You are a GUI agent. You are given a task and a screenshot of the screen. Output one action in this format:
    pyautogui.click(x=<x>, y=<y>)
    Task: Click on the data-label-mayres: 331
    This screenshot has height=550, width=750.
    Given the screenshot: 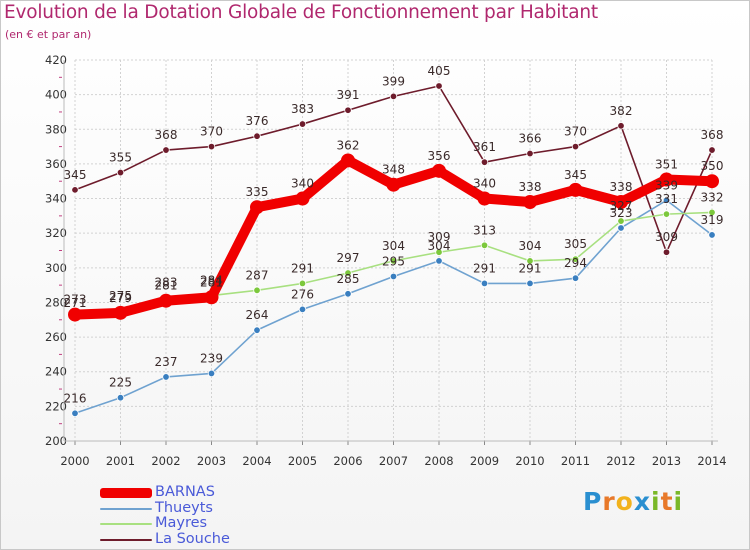 What is the action you would take?
    pyautogui.click(x=666, y=199)
    